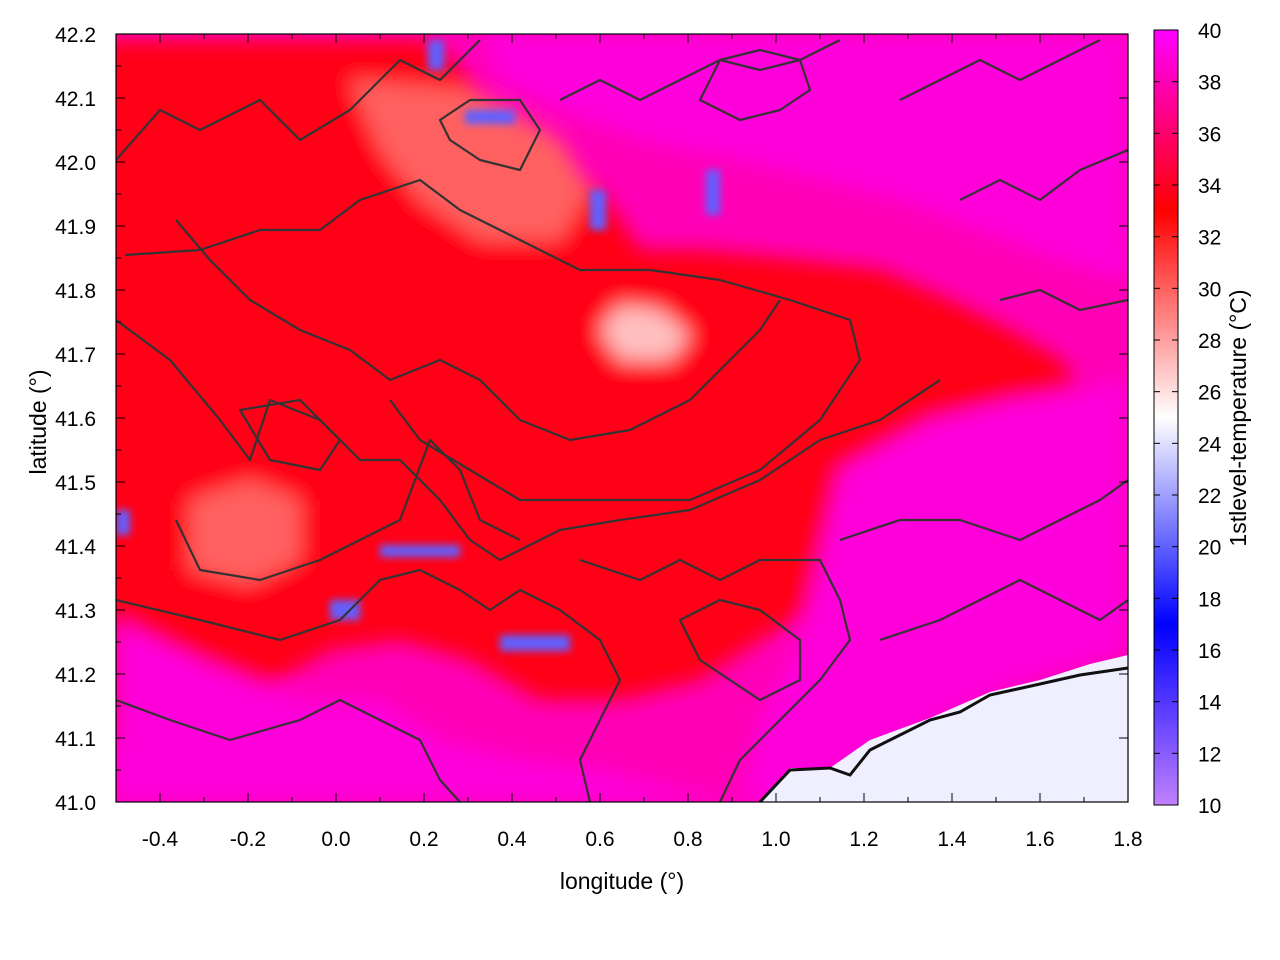 This screenshot has width=1280, height=960. What do you see at coordinates (75, 355) in the screenshot?
I see `y-tick-label: 41.7` at bounding box center [75, 355].